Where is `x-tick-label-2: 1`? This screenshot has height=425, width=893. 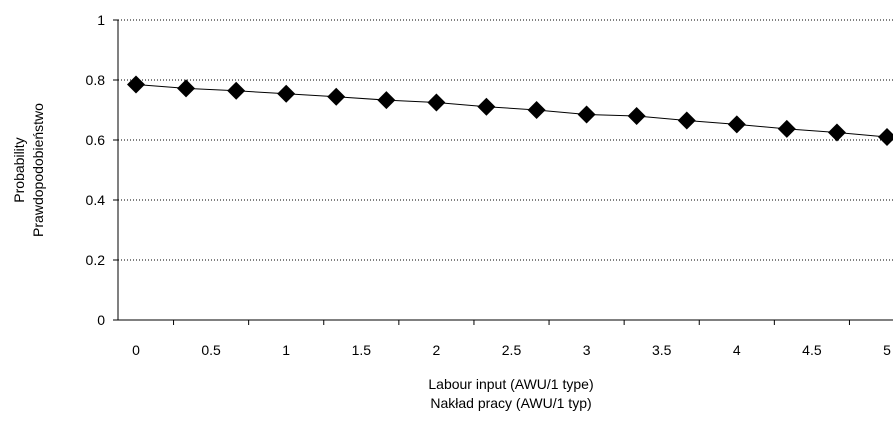 x-tick-label-2: 1 is located at coordinates (286, 350).